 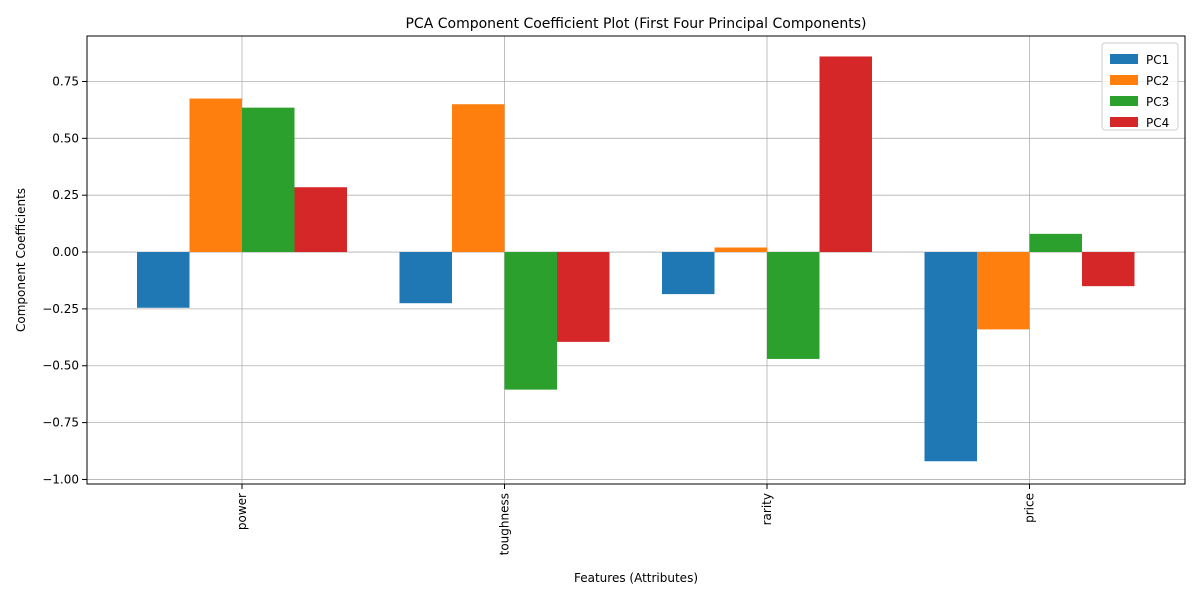 I want to click on bar-pc3-price, so click(x=1055, y=243).